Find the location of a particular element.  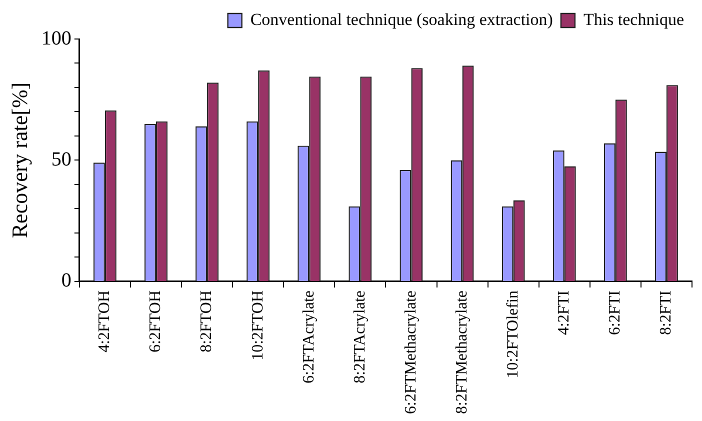

y-tick-label: 0 is located at coordinates (66, 281).